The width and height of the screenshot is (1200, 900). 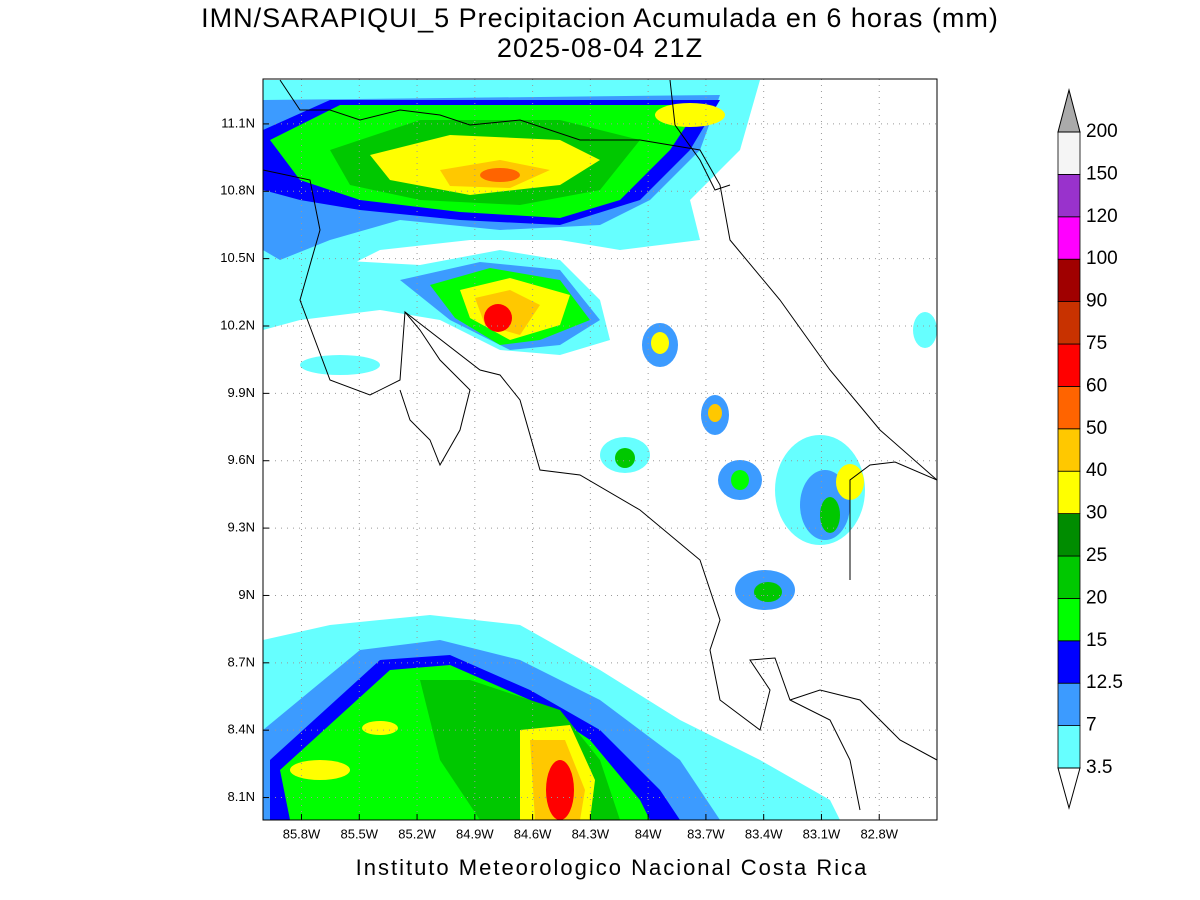 I want to click on colorbar: 3.5 7 12.5 15 20 25 30 40 50 60 75 90 100 120 150 200, so click(x=1090, y=449).